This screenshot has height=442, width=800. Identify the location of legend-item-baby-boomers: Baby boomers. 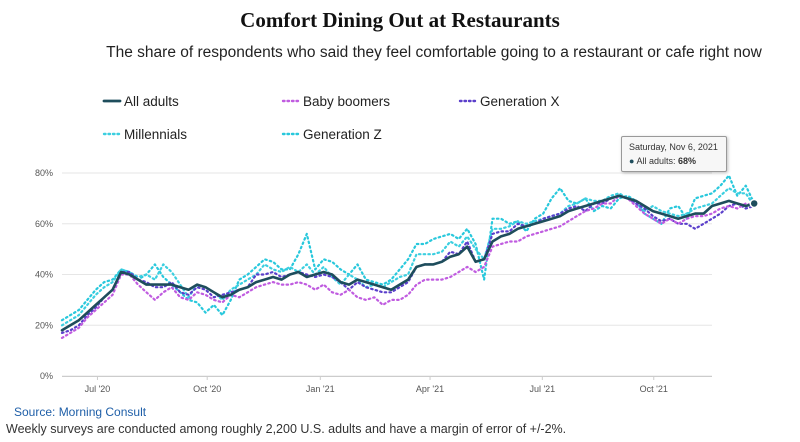
(335, 101).